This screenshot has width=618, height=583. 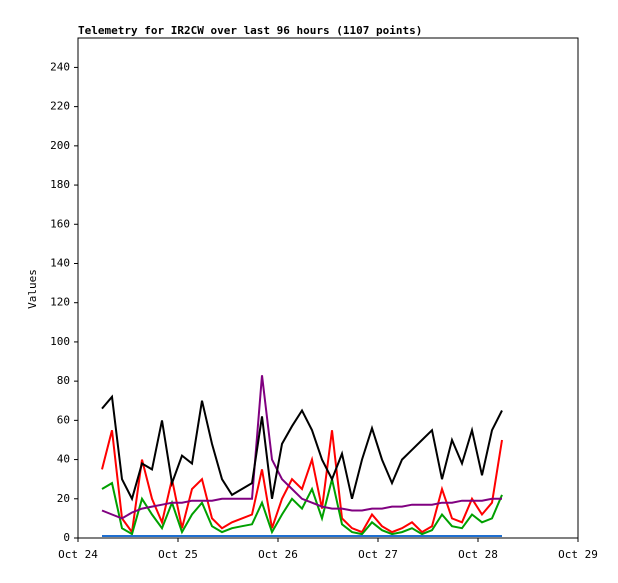 What do you see at coordinates (578, 554) in the screenshot?
I see `x-tick-label: Oct 29` at bounding box center [578, 554].